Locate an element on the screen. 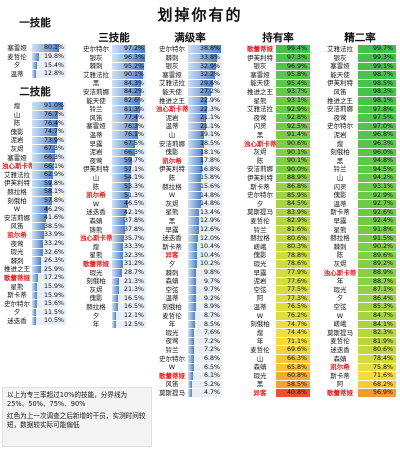 The width and height of the screenshot is (400, 451). maxlevel-row: 歌蕾蒂娅 6.1% is located at coordinates (189, 376).